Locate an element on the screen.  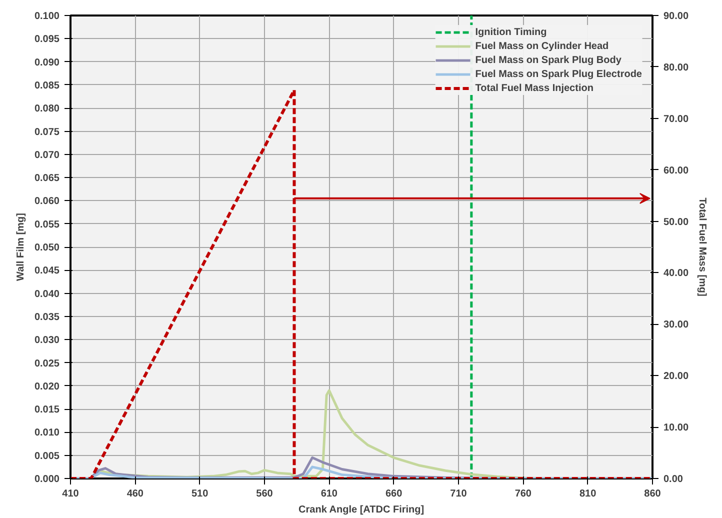
x-tick-label: 510 is located at coordinates (200, 494).